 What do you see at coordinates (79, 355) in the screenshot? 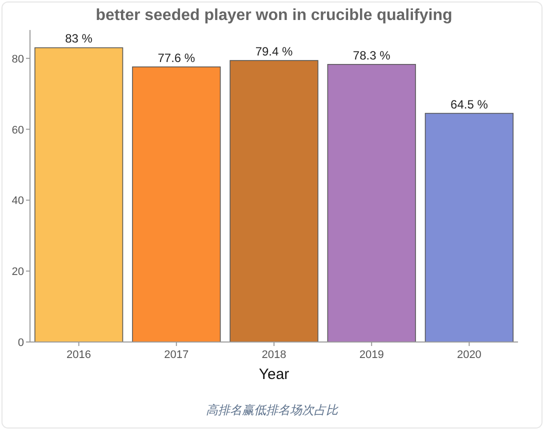
I see `x-tick-label: 2016` at bounding box center [79, 355].